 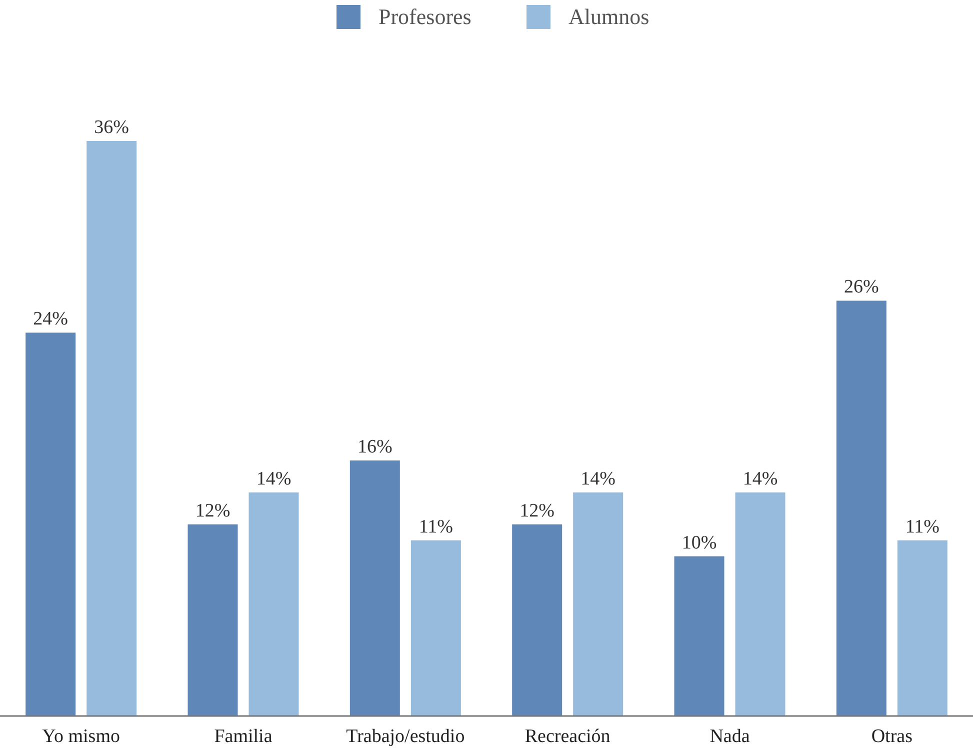 What do you see at coordinates (112, 127) in the screenshot?
I see `data-label: 36%` at bounding box center [112, 127].